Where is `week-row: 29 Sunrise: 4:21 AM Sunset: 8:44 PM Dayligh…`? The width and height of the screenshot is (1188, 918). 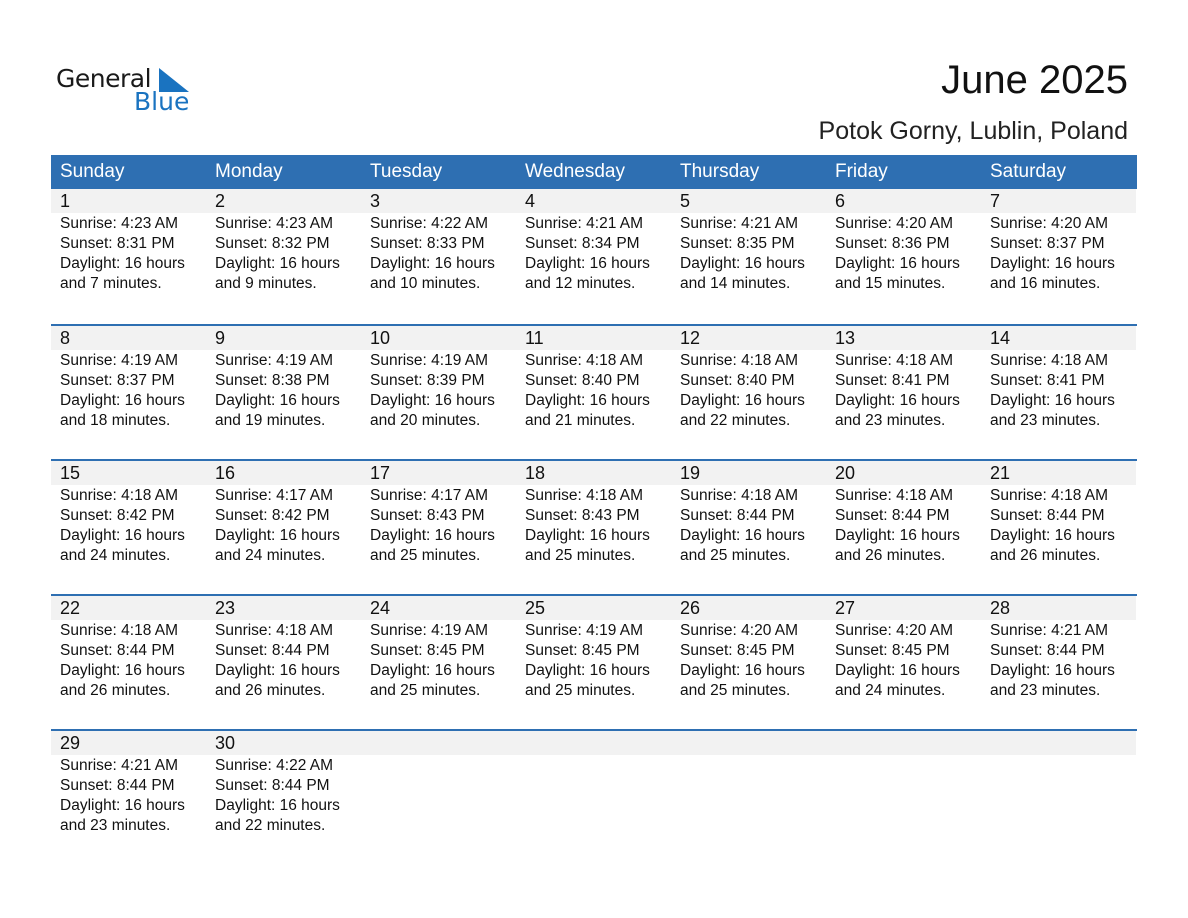 week-row: 29 Sunrise: 4:21 AM Sunset: 8:44 PM Dayligh… is located at coordinates (594, 796).